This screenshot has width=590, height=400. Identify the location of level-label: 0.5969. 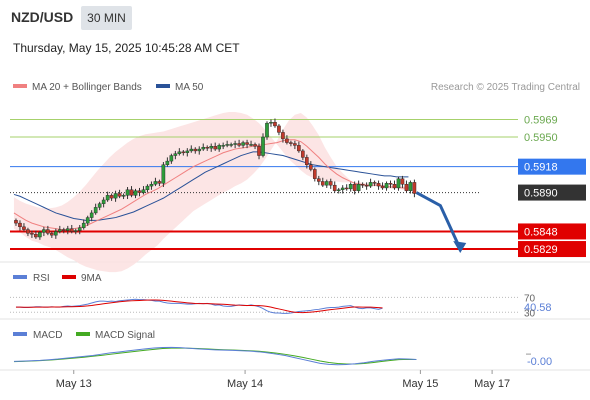
(541, 120).